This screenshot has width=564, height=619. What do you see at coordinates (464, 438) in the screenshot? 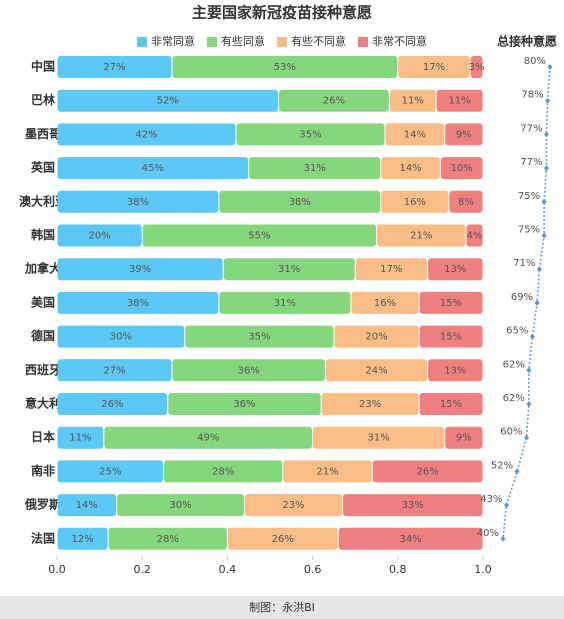
I see `value-label: 9%` at bounding box center [464, 438].